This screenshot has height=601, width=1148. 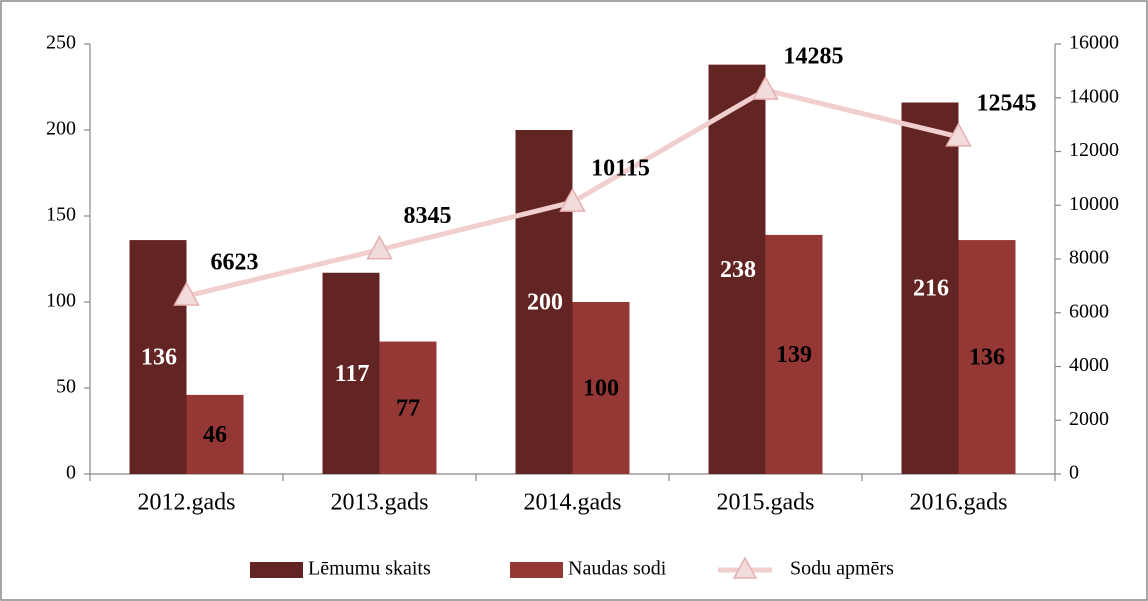 What do you see at coordinates (1094, 150) in the screenshot?
I see `y2-tick-label: 12000` at bounding box center [1094, 150].